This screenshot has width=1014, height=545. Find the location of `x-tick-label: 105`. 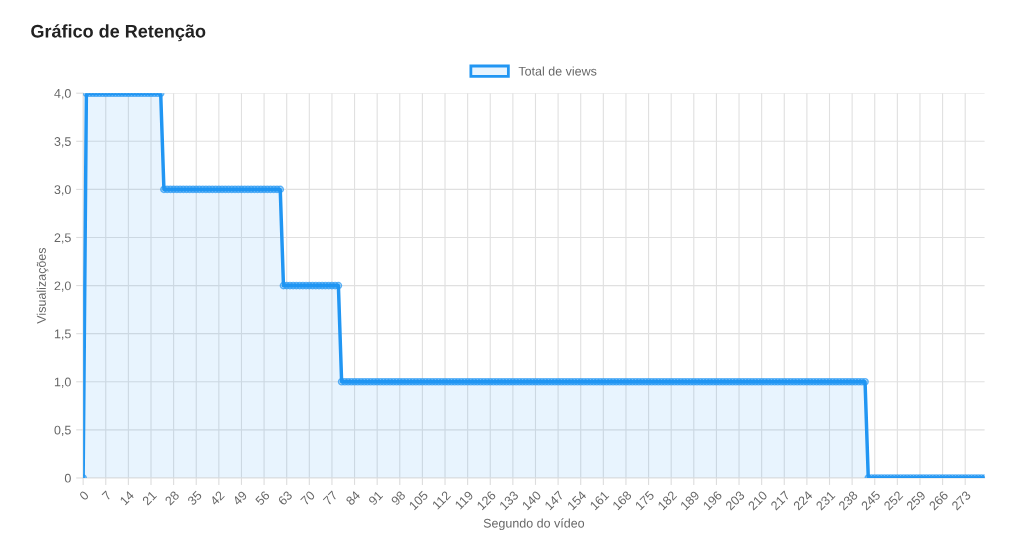

x-tick-label: 105 is located at coordinates (418, 500).